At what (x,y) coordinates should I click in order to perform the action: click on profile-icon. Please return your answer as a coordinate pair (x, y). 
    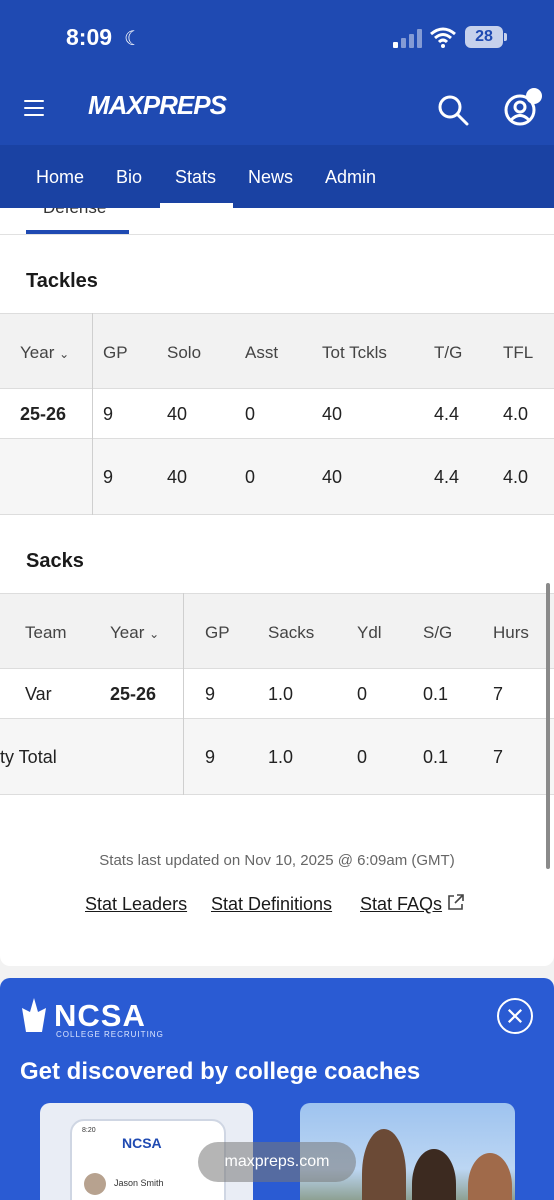
    Looking at the image, I should click on (520, 110).